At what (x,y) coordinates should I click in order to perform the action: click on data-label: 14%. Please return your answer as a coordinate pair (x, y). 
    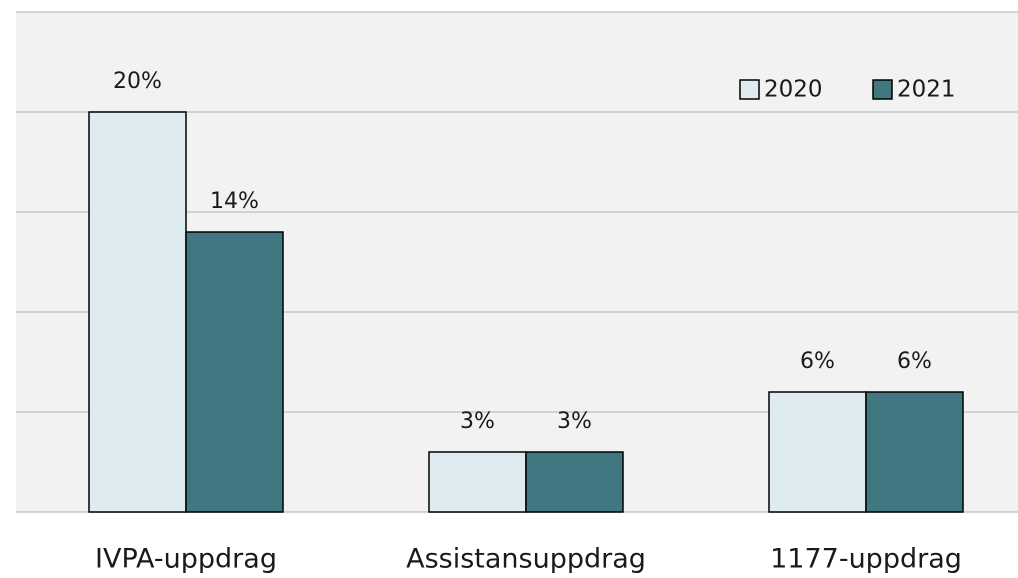
    Looking at the image, I should click on (234, 201).